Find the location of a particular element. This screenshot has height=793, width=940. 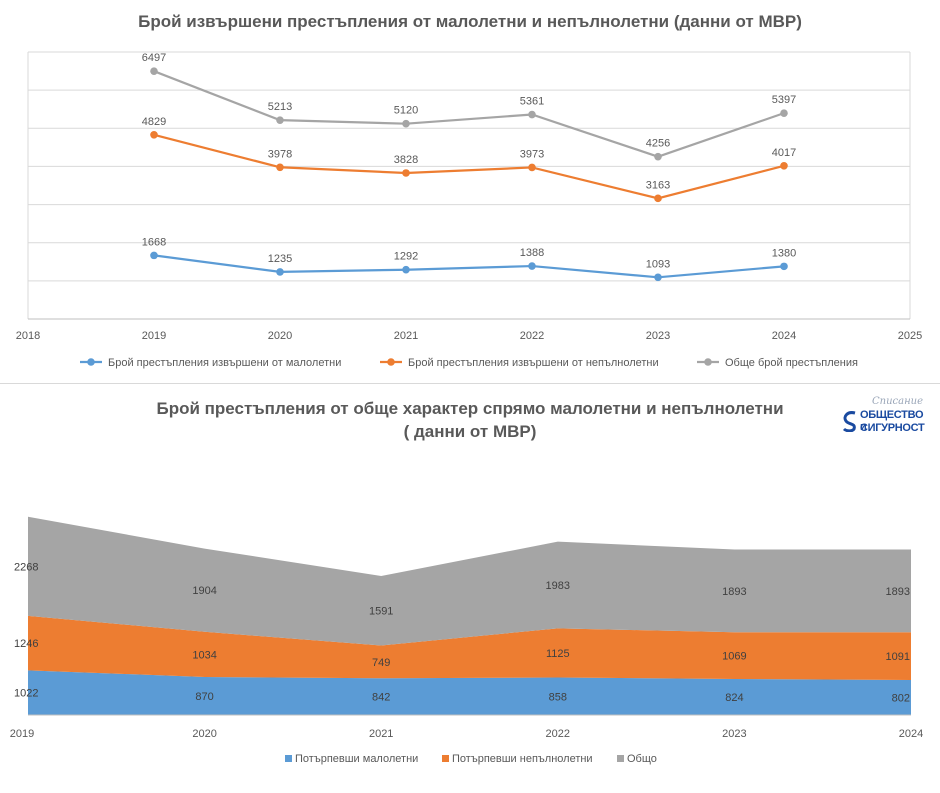

data-label: 3163 is located at coordinates (658, 185).